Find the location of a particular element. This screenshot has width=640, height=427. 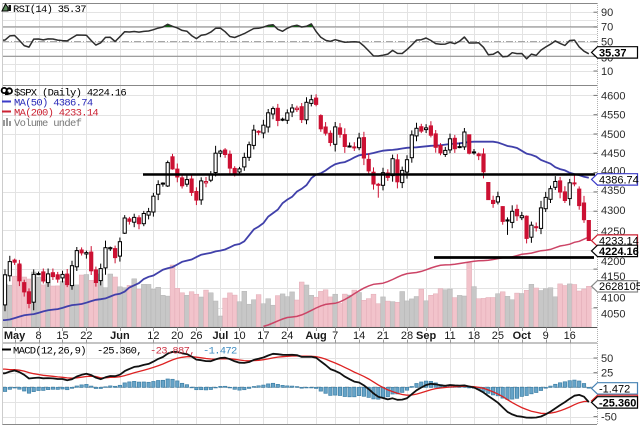

svg-text: 4550 is located at coordinates (613, 116).